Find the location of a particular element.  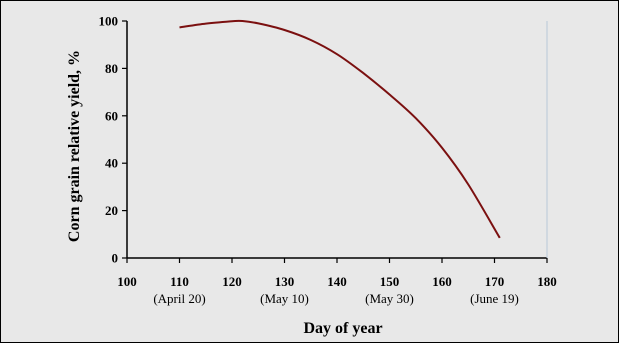

x-date-label: (May 10) is located at coordinates (284, 298).